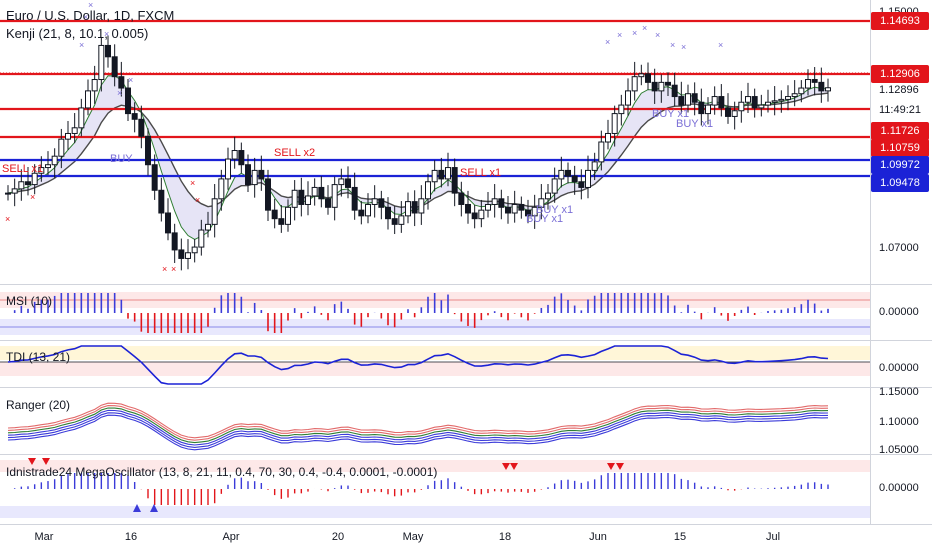  What do you see at coordinates (900, 183) in the screenshot?
I see `price-label-6: 1.09478` at bounding box center [900, 183].